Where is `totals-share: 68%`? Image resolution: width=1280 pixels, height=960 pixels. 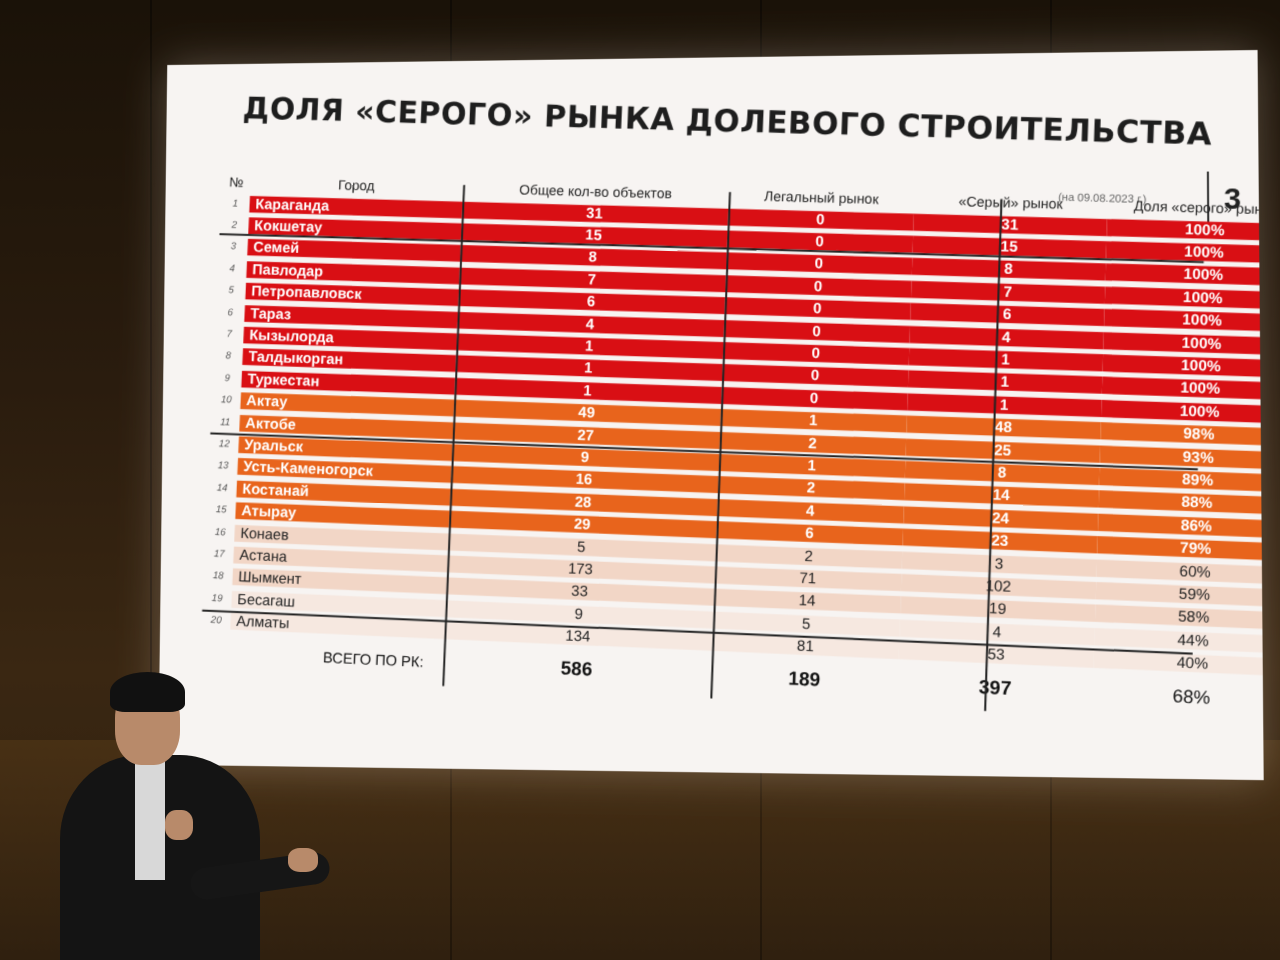
totals-share: 68% is located at coordinates (1178, 698).